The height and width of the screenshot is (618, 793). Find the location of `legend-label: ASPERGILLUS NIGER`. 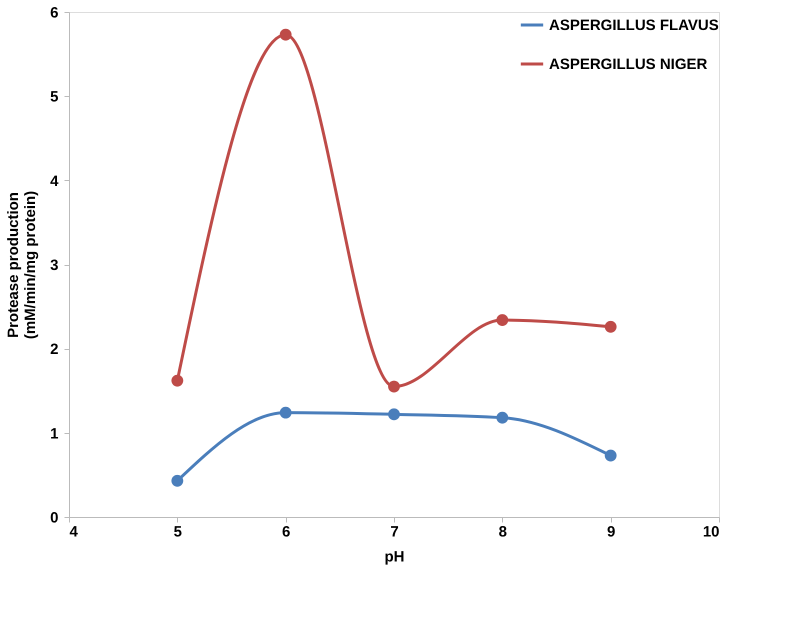

legend-label: ASPERGILLUS NIGER is located at coordinates (628, 64).